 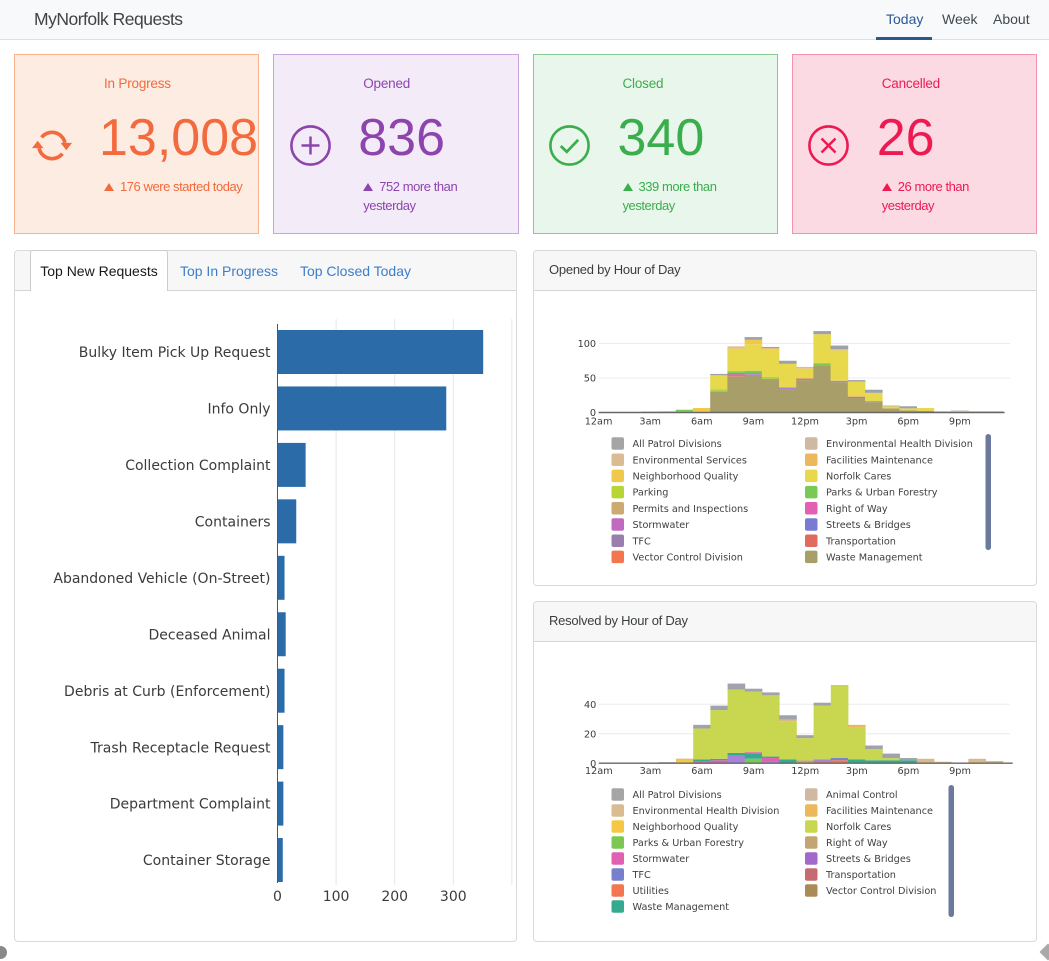 I want to click on svg-text: 300, so click(x=453, y=897).